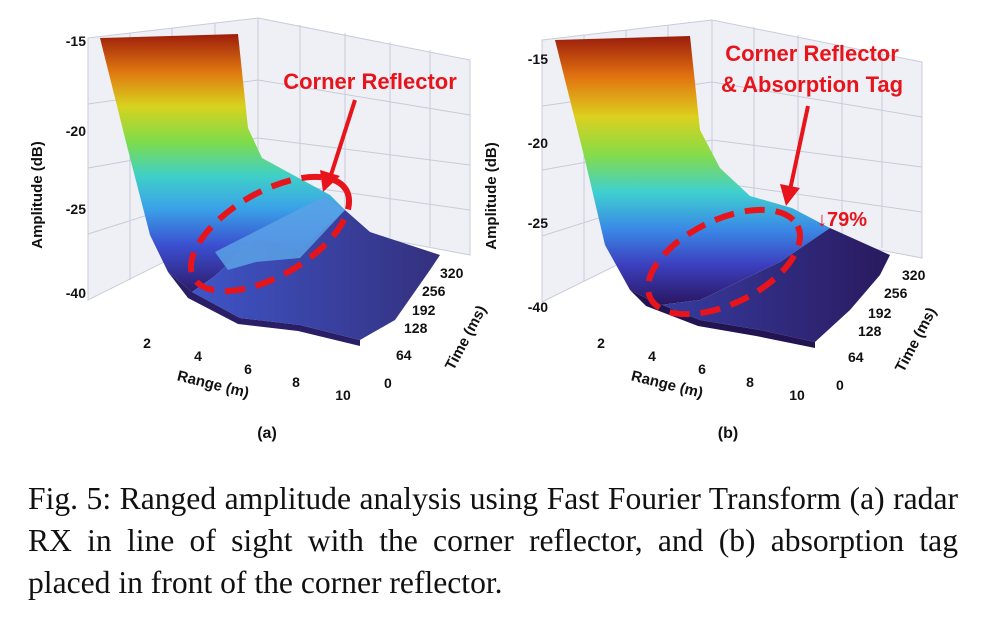 This screenshot has height=627, width=994. I want to click on panel-a-range-tick: 2, so click(147, 343).